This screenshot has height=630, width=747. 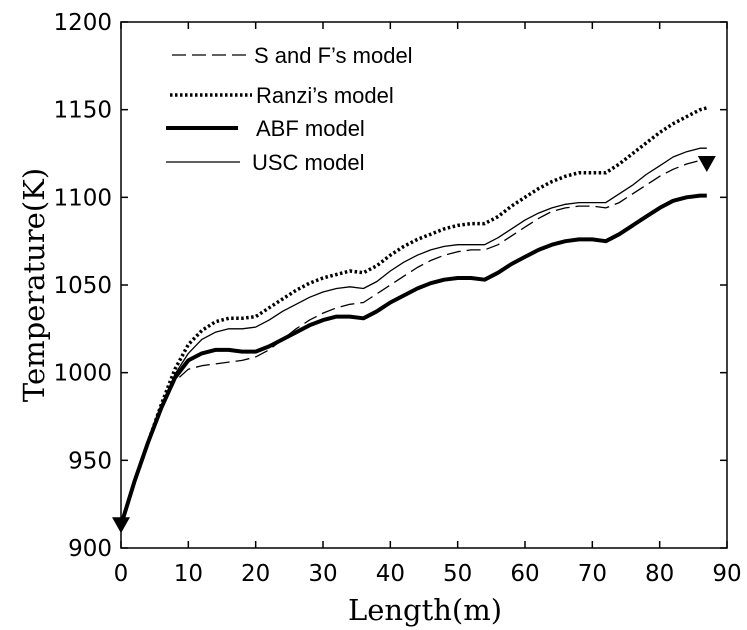 What do you see at coordinates (121, 574) in the screenshot?
I see `x-tick-label: 0` at bounding box center [121, 574].